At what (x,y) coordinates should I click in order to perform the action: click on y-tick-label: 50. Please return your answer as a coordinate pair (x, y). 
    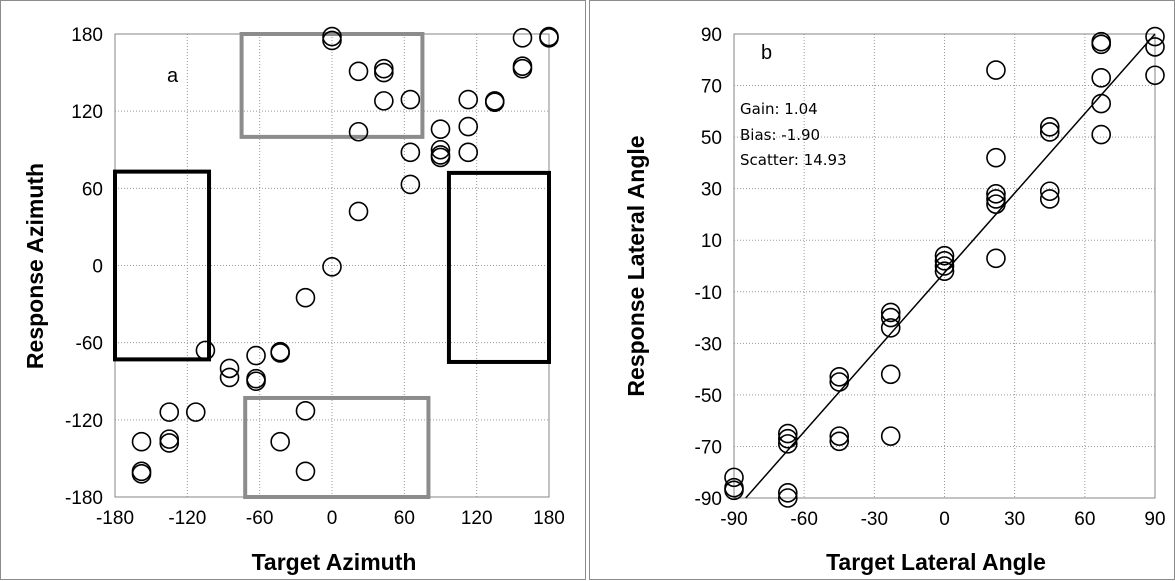
    Looking at the image, I should click on (711, 138).